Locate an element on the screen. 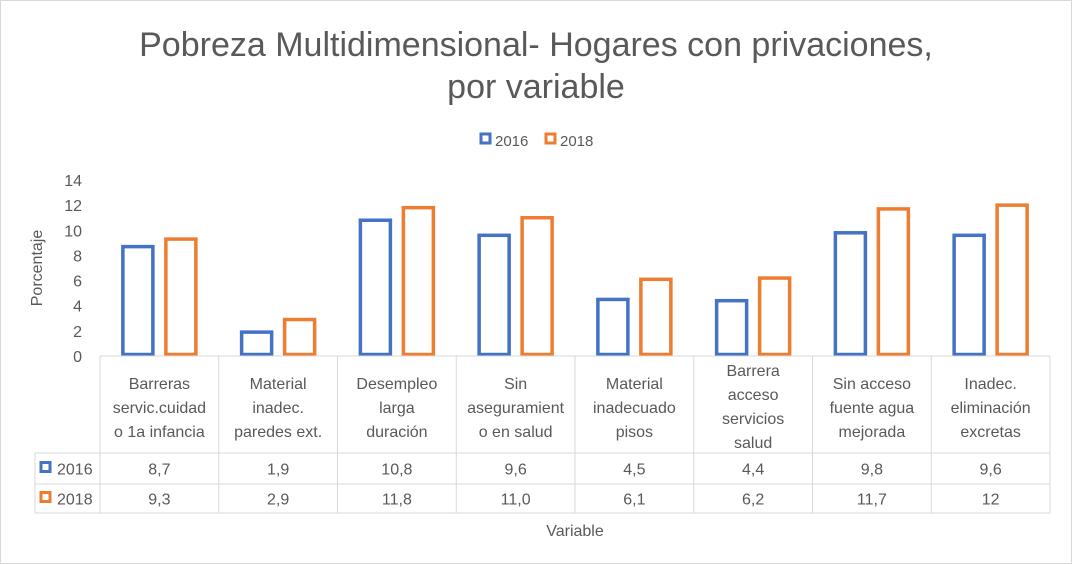 The width and height of the screenshot is (1072, 564). data-label-2018: 12 is located at coordinates (991, 500).